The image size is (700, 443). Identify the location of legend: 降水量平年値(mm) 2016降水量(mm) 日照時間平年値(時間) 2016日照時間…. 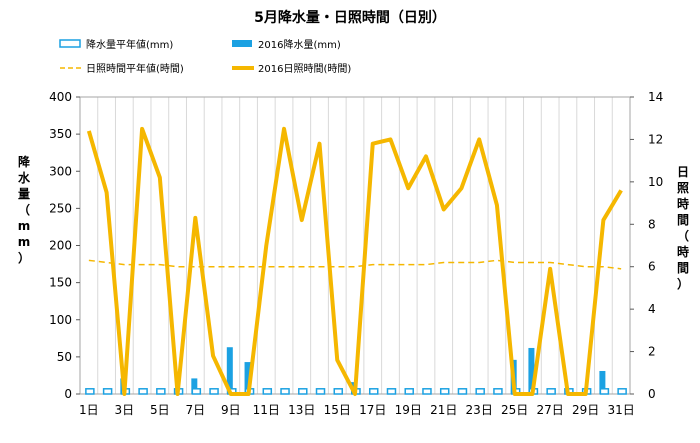
(205, 56).